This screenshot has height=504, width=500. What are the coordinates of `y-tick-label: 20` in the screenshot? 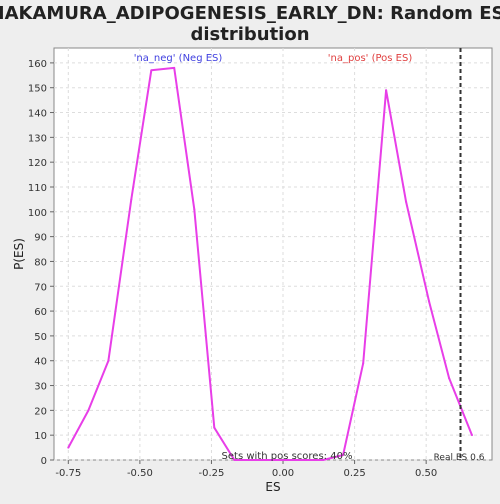 It's located at (40, 411).